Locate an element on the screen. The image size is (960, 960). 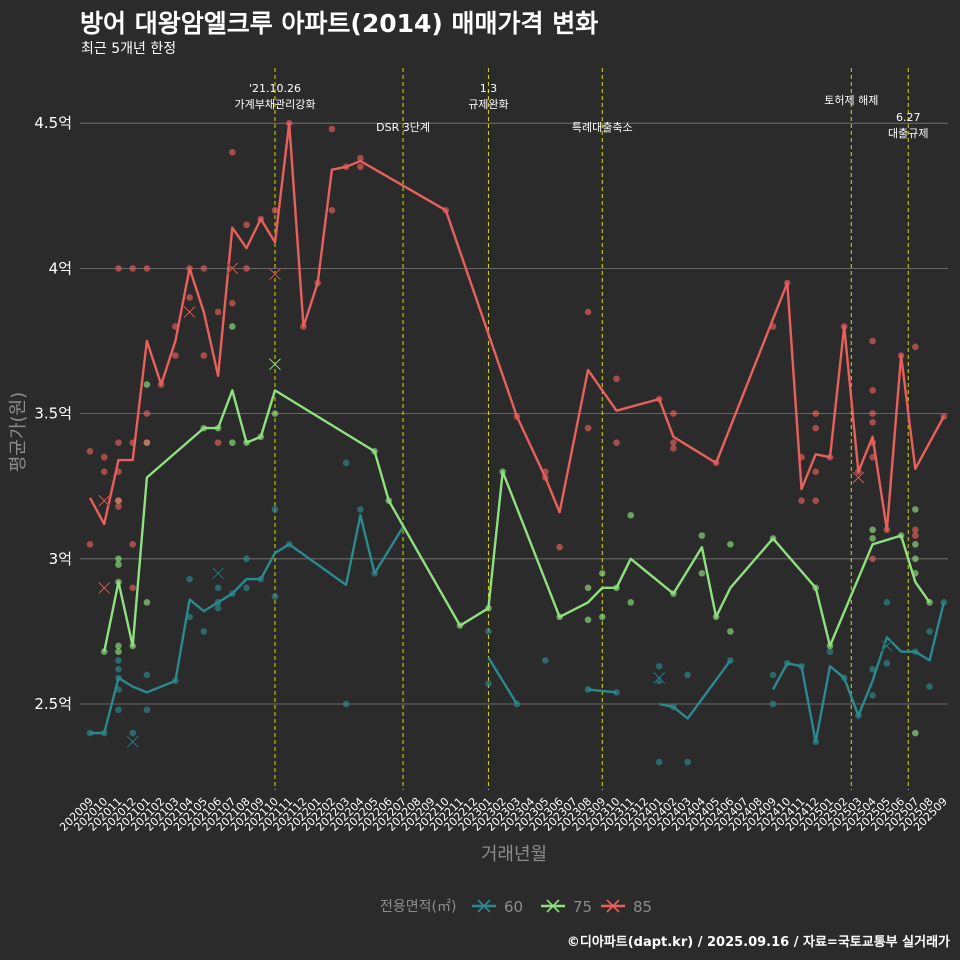
event-label: 대출규제 is located at coordinates (908, 133).